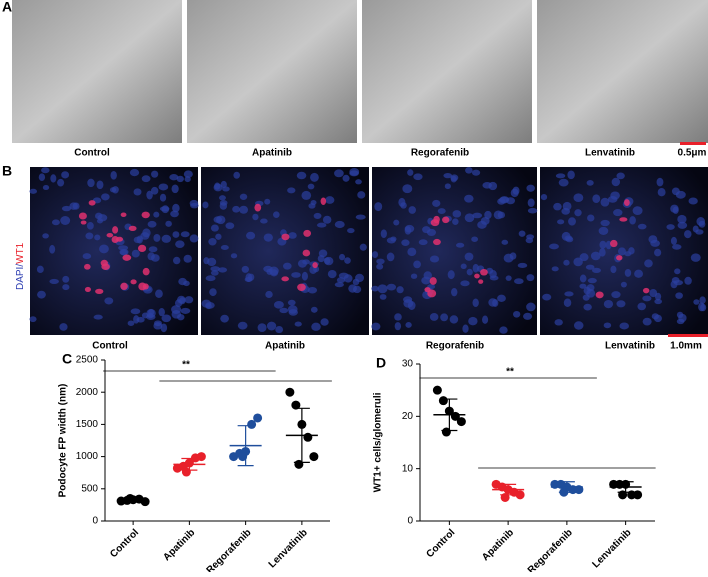 This screenshot has width=708, height=577. Describe the element at coordinates (381, 363) in the screenshot. I see `panel-letter: D` at that location.